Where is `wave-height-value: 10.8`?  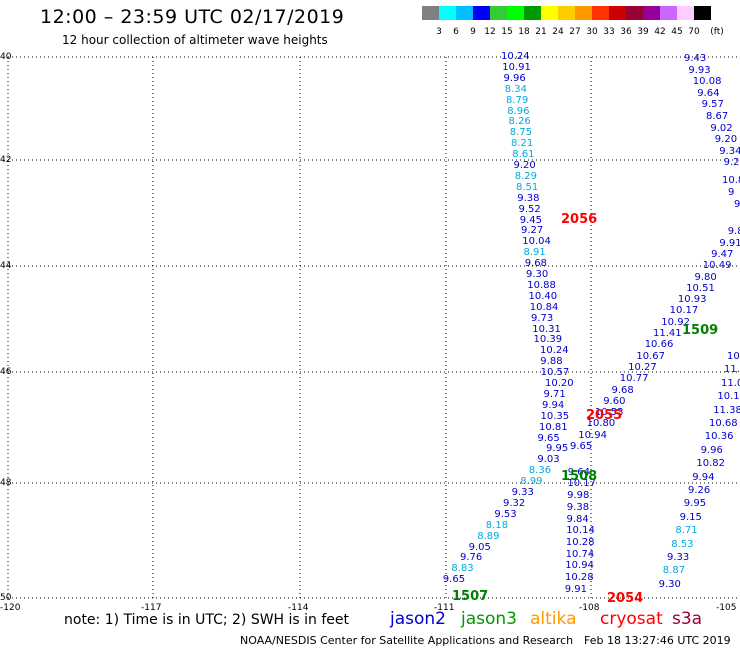 wave-height-value: 10.8 is located at coordinates (731, 180).